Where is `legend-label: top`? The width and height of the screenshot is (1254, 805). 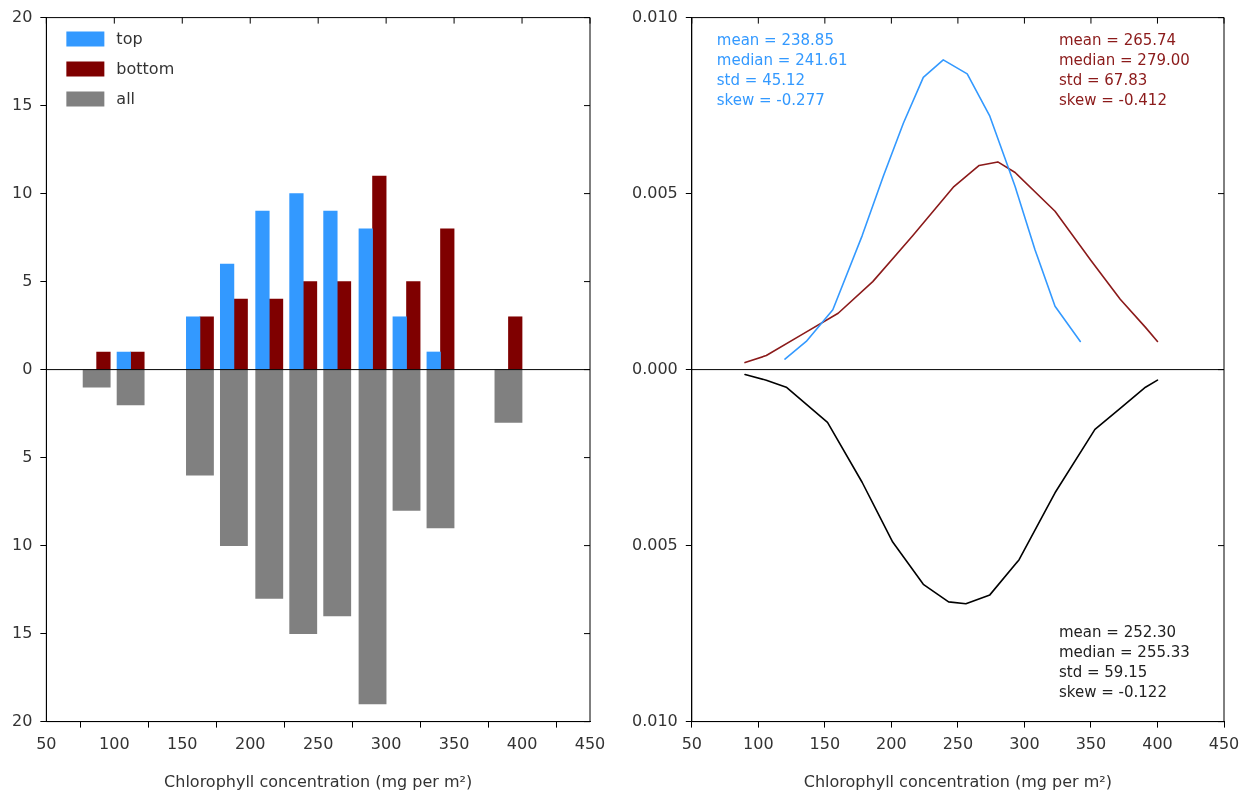
legend-label: top is located at coordinates (129, 38).